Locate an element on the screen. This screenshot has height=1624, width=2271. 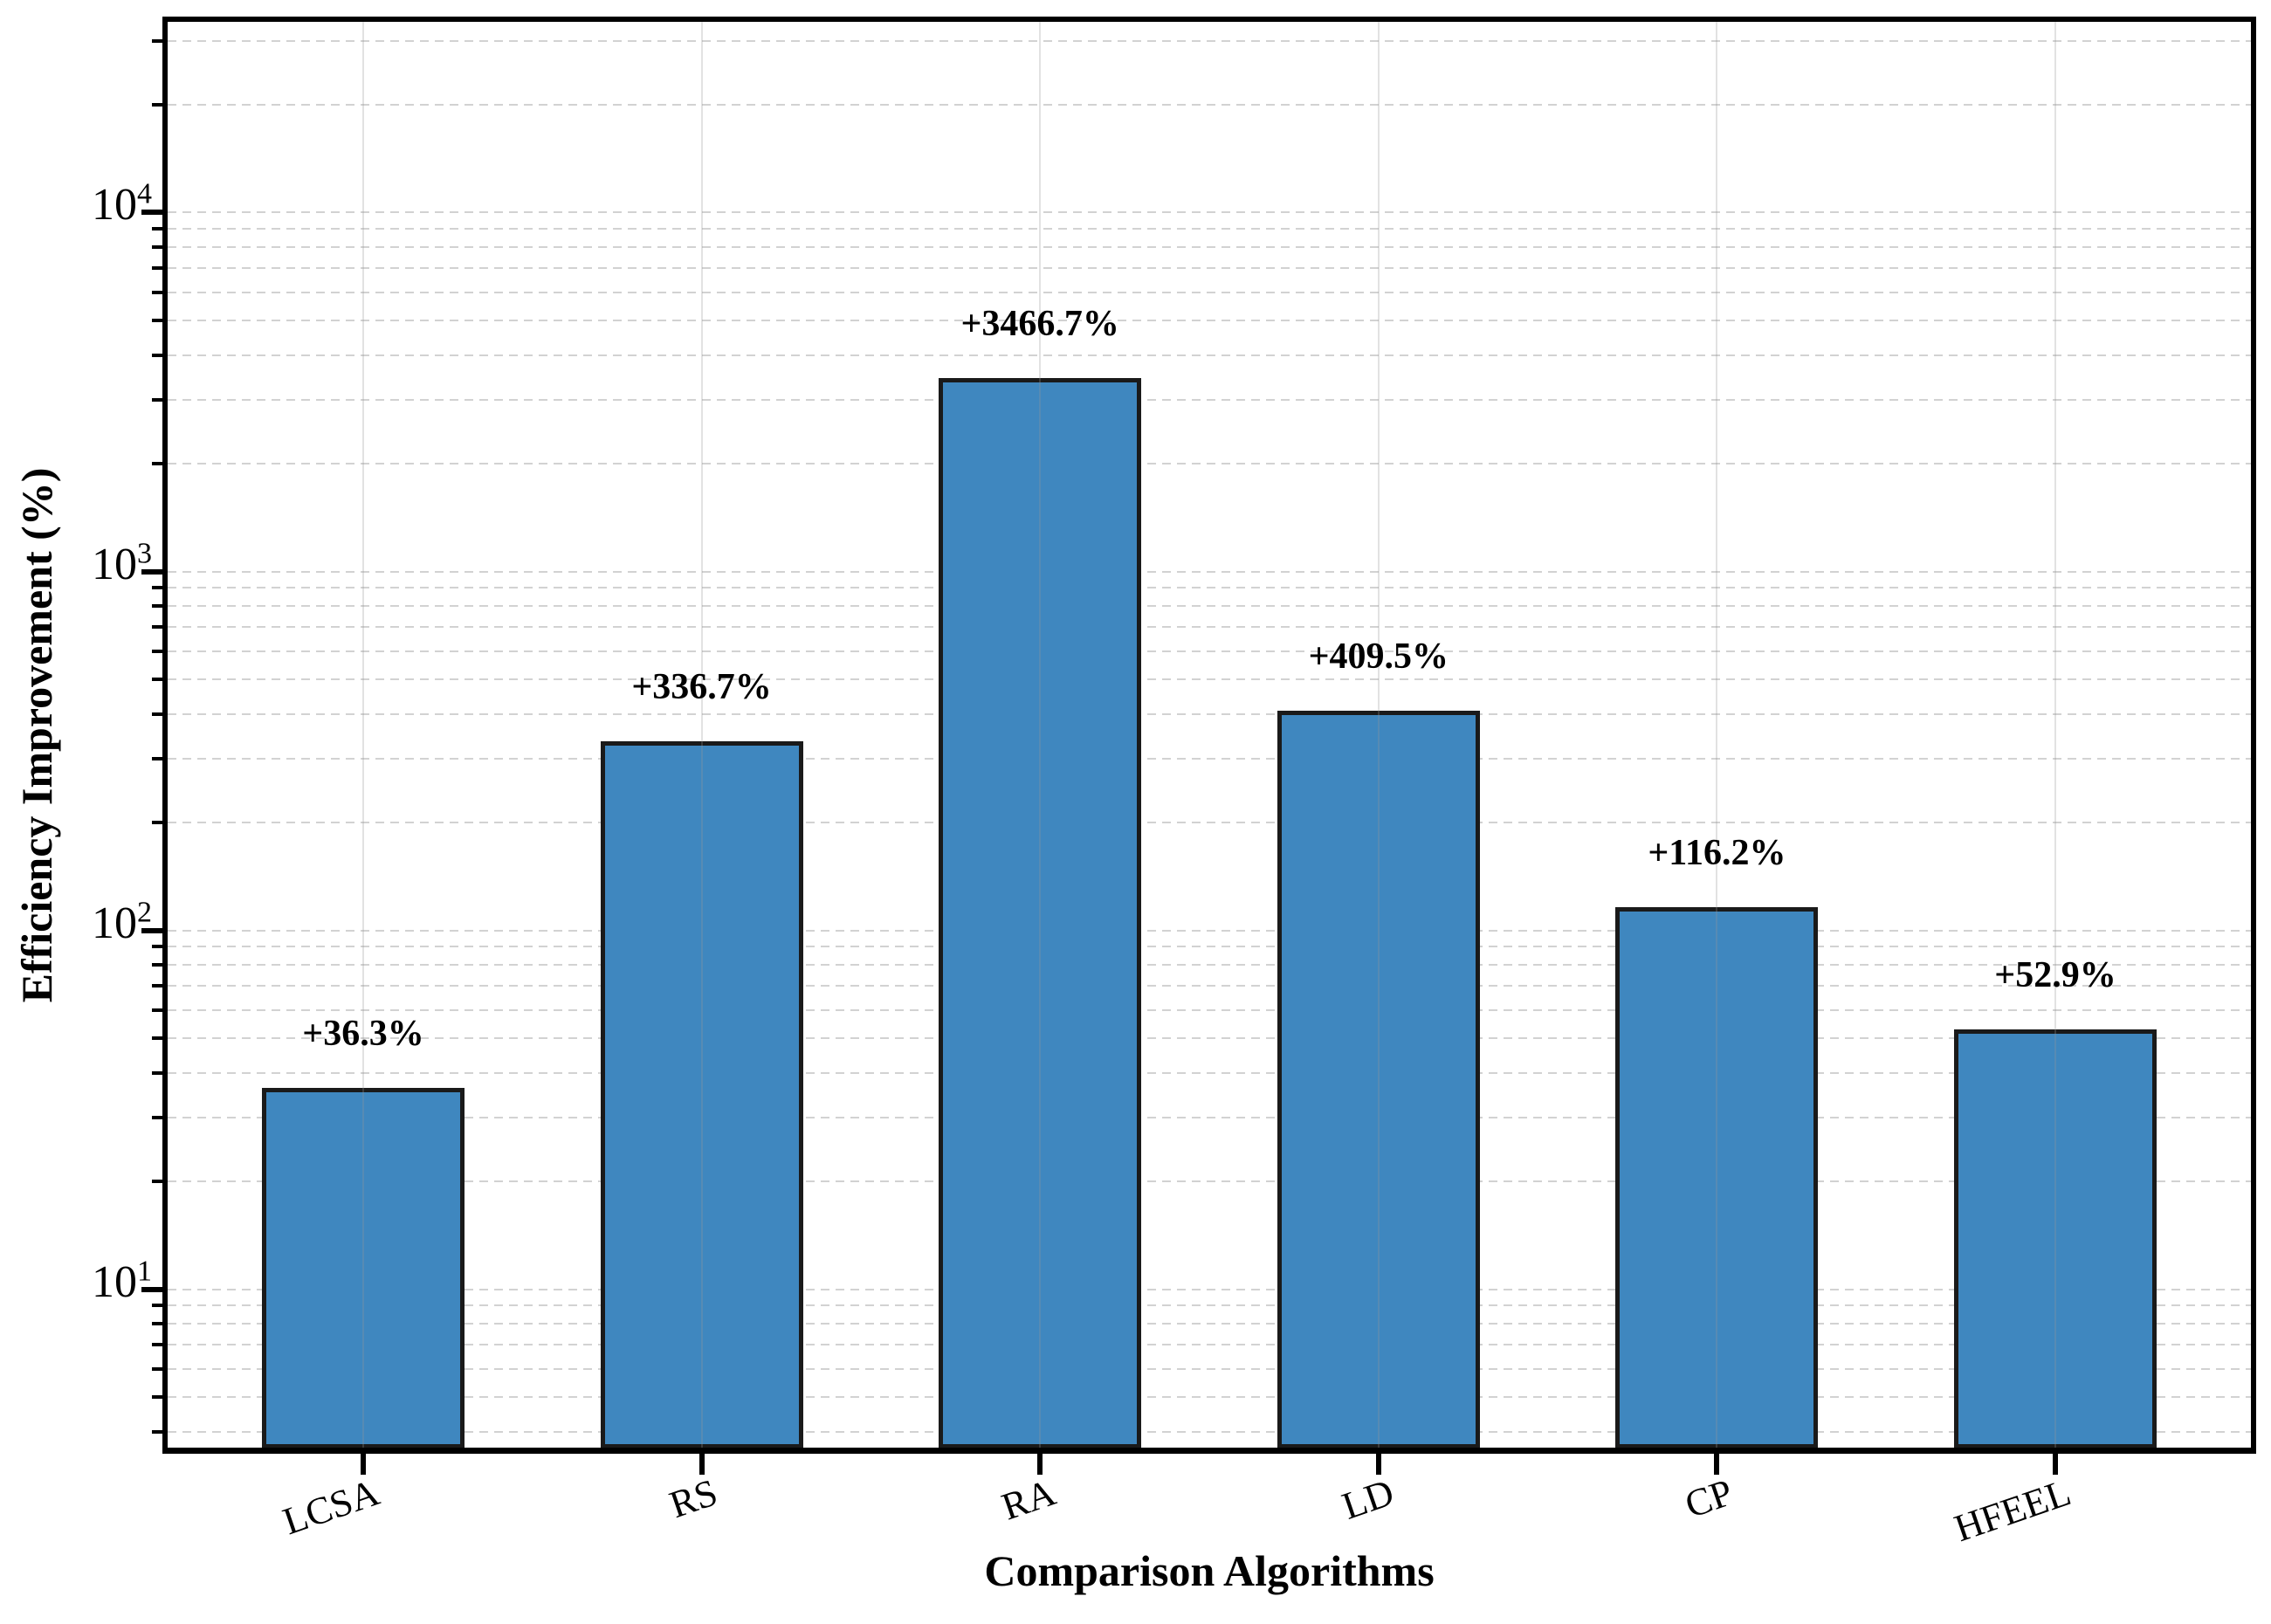
bar-value-label: +3466.7% is located at coordinates (1039, 323).